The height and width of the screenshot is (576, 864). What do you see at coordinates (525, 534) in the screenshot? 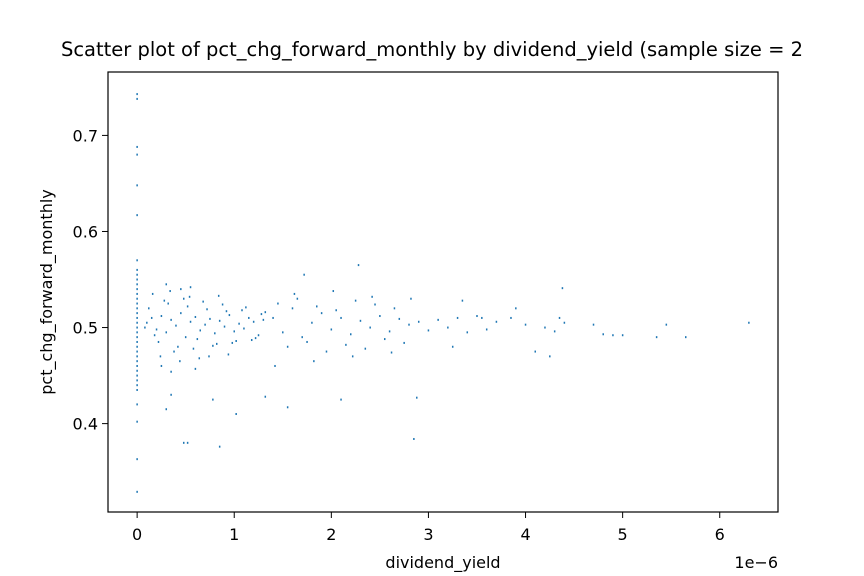
I see `x-tick-label: 4` at bounding box center [525, 534].